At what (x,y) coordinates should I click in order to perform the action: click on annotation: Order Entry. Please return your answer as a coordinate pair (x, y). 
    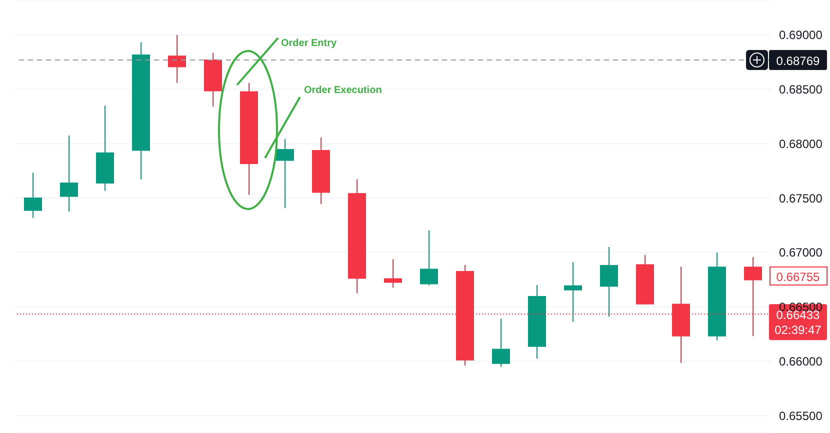
    Looking at the image, I should click on (309, 43).